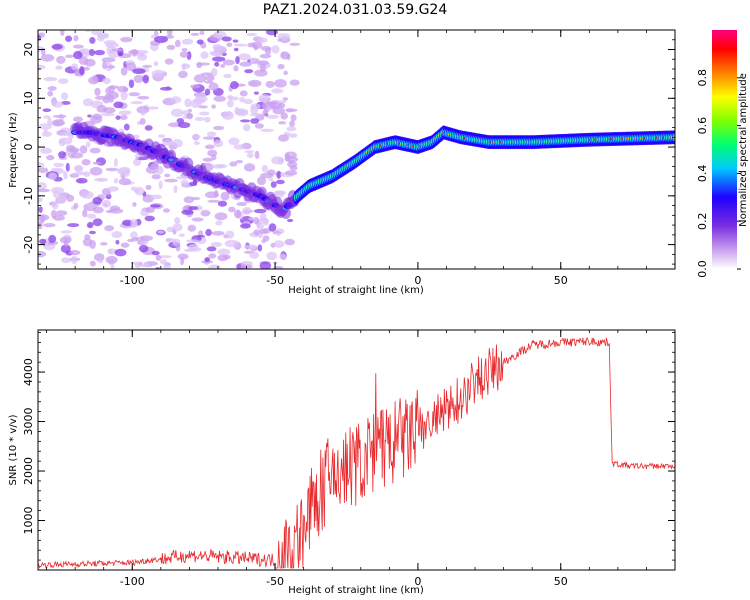 This screenshot has height=600, width=750. Describe the element at coordinates (275, 280) in the screenshot. I see `x-tick-label: -50` at that location.